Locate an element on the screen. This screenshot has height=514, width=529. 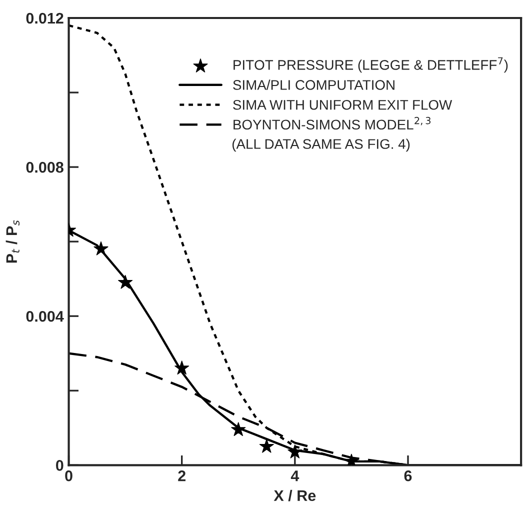
y-axis-title: P$_{t}$ / P$_{s}$ is located at coordinates (13, 241).